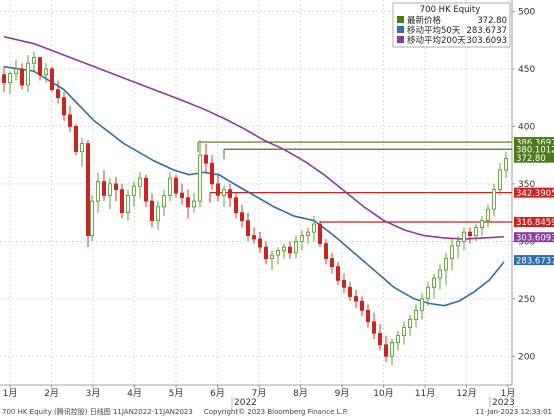 The image size is (554, 418). What do you see at coordinates (534, 222) in the screenshot?
I see `price-tag: 316.8459` at bounding box center [534, 222].